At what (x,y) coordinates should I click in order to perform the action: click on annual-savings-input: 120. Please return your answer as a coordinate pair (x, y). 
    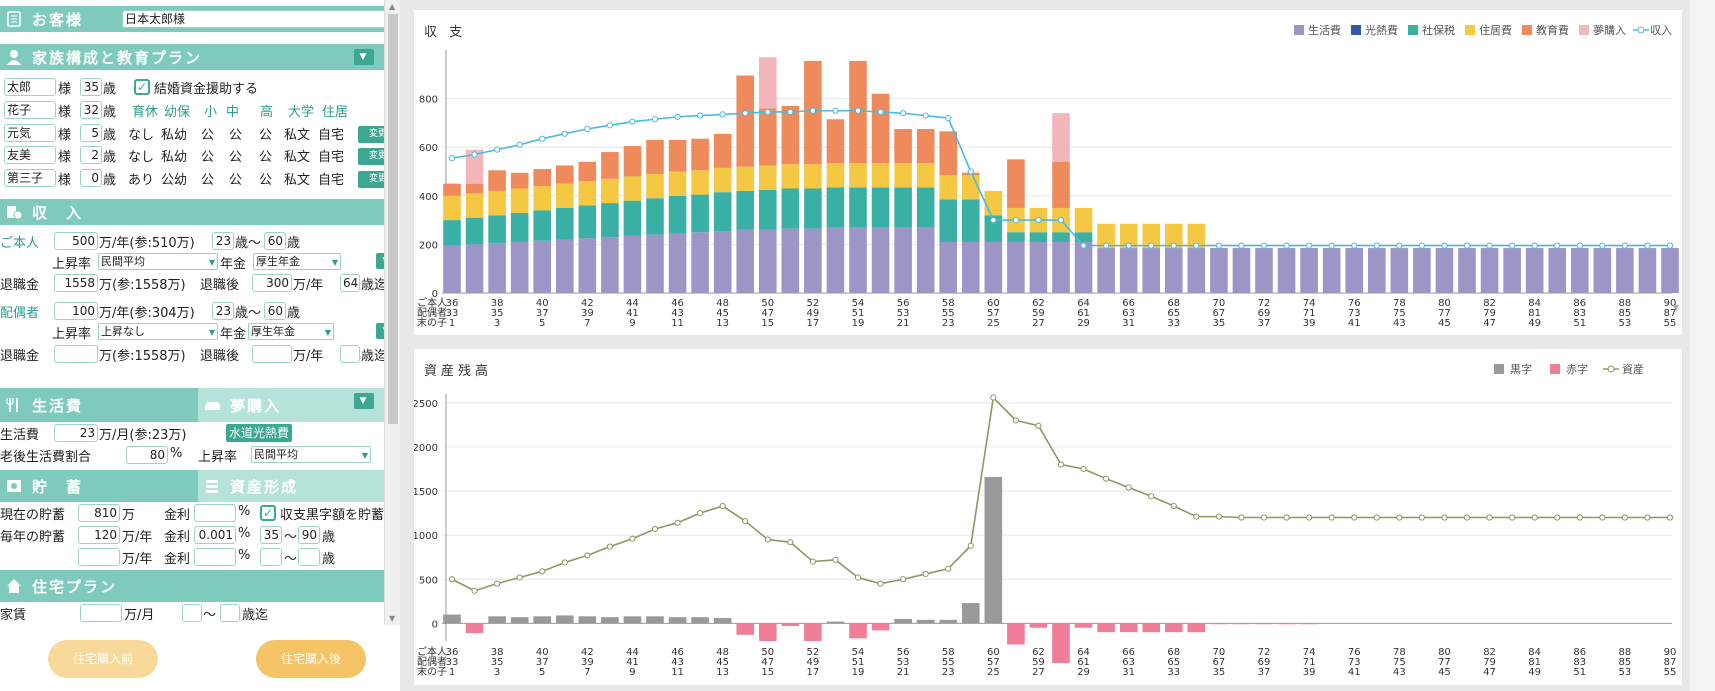
    Looking at the image, I should click on (99, 535).